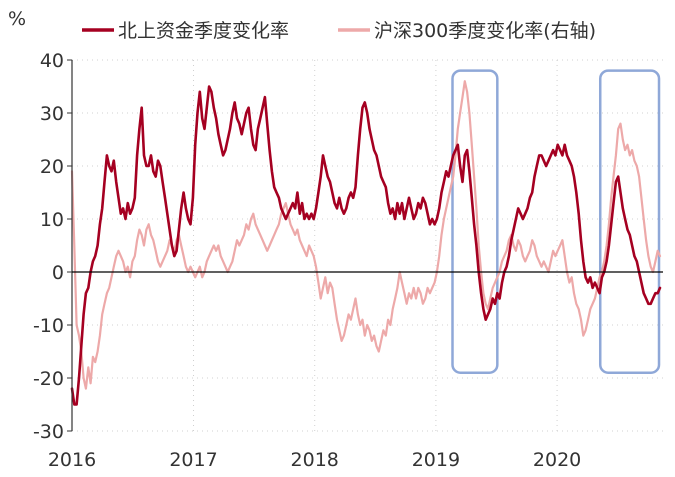  What do you see at coordinates (52, 61) in the screenshot?
I see `y-tick-label: 40` at bounding box center [52, 61].